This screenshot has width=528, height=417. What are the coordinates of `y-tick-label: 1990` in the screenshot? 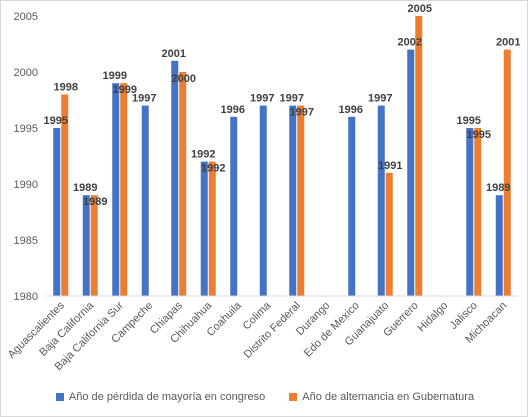 It's located at (26, 185).